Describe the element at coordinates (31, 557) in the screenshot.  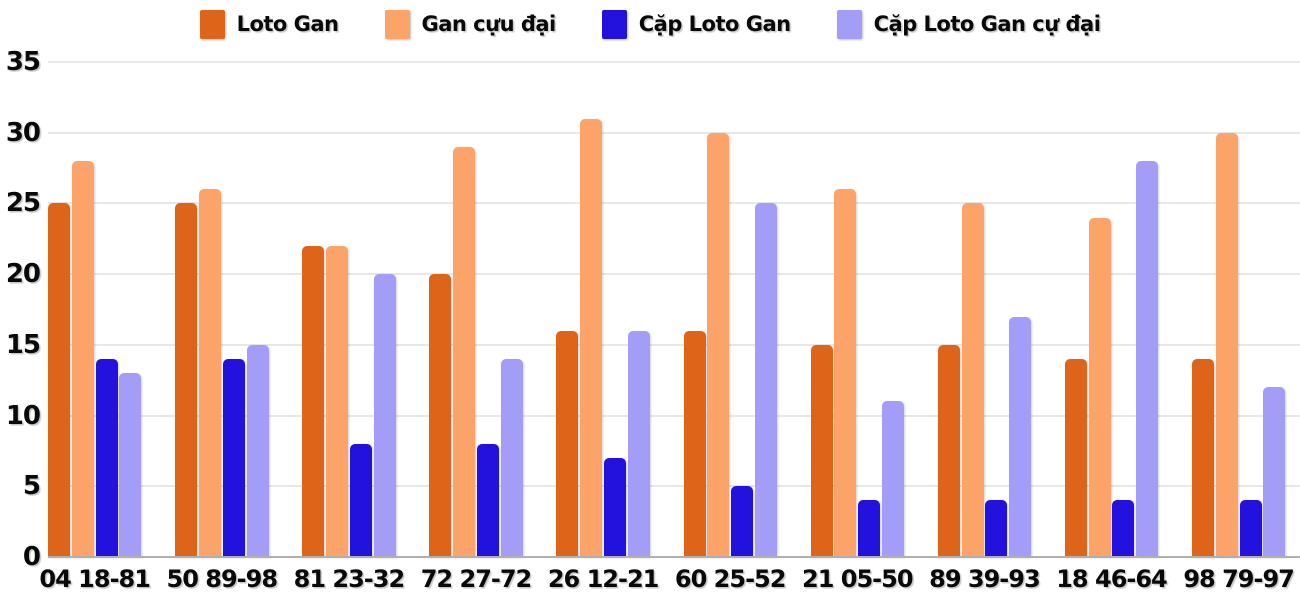
I see `y-axis-label-0: 0` at that location.